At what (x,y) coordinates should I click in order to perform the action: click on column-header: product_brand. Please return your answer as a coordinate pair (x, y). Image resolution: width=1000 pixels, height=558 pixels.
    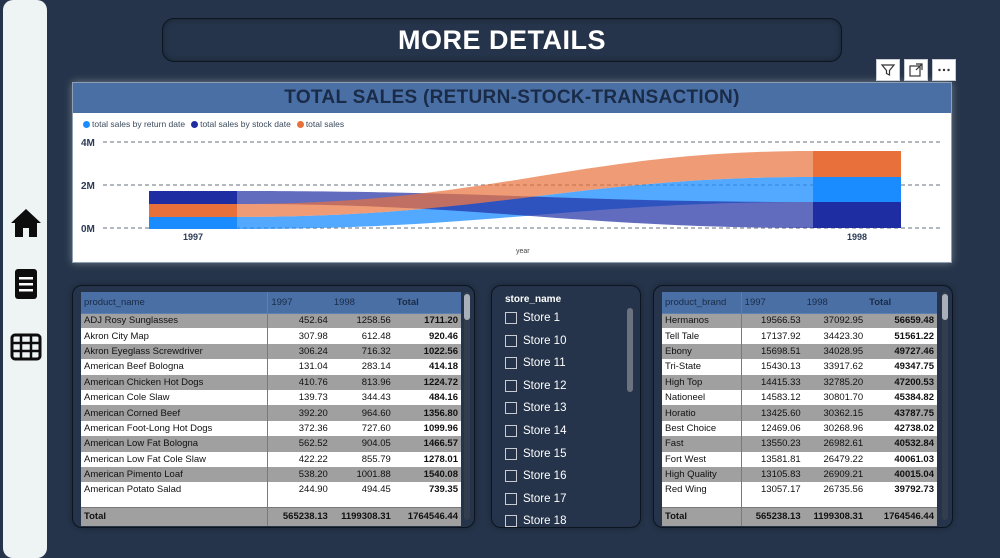
    Looking at the image, I should click on (701, 302).